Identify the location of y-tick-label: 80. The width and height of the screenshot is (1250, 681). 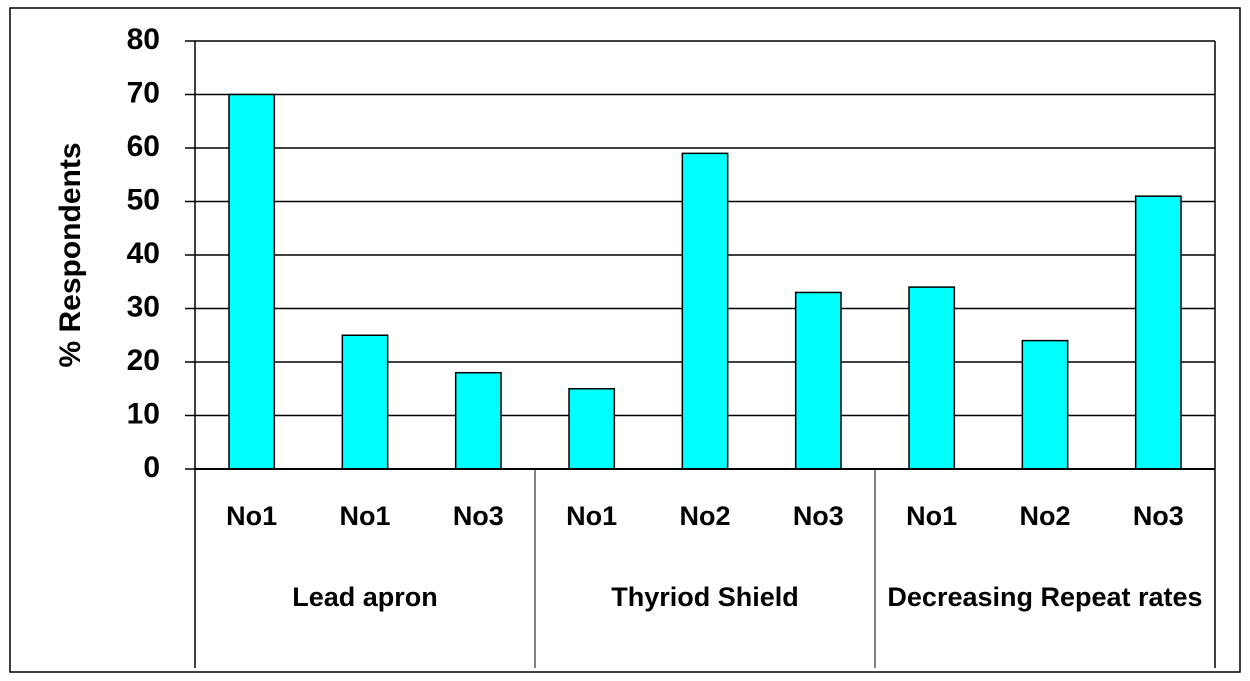
(143, 39).